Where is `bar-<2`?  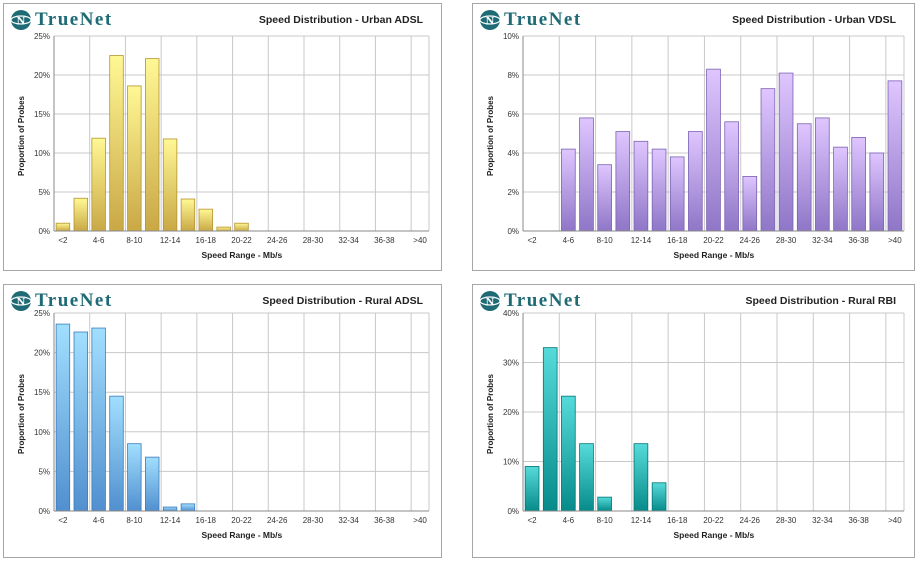 bar-<2 is located at coordinates (63, 417).